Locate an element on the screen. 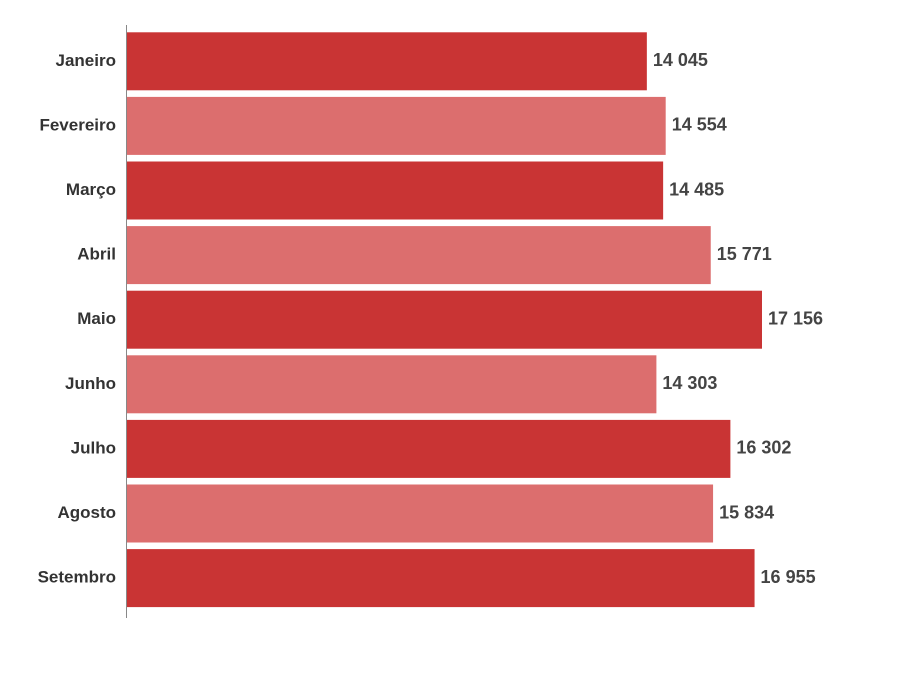  category-label: Março is located at coordinates (91, 189).